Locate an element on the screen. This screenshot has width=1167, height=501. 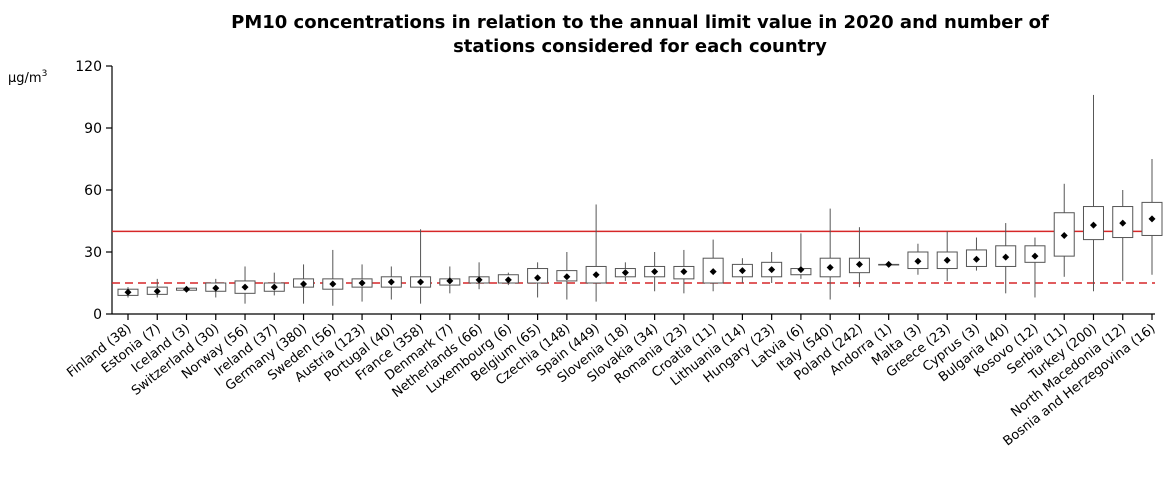
y-tick-label: 60 is located at coordinates (93, 191).